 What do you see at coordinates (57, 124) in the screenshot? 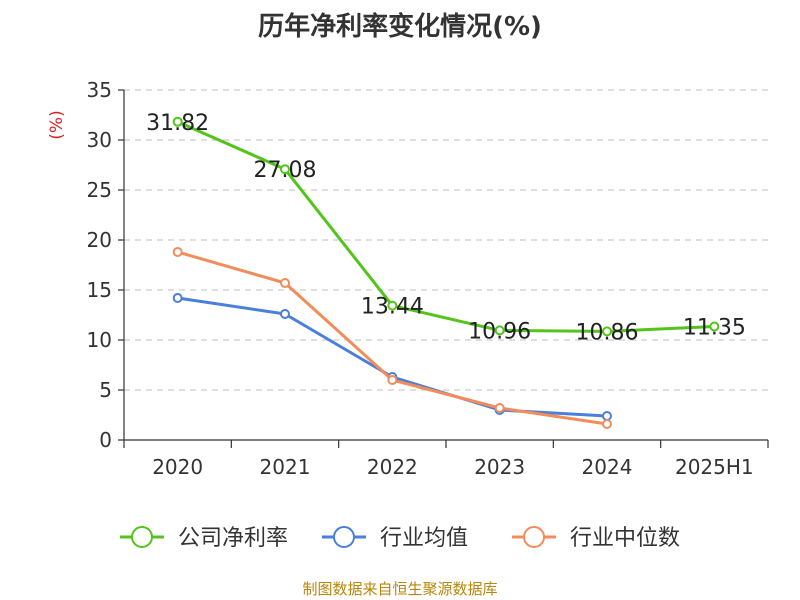
I see `y-axis-label: (%)` at bounding box center [57, 124].